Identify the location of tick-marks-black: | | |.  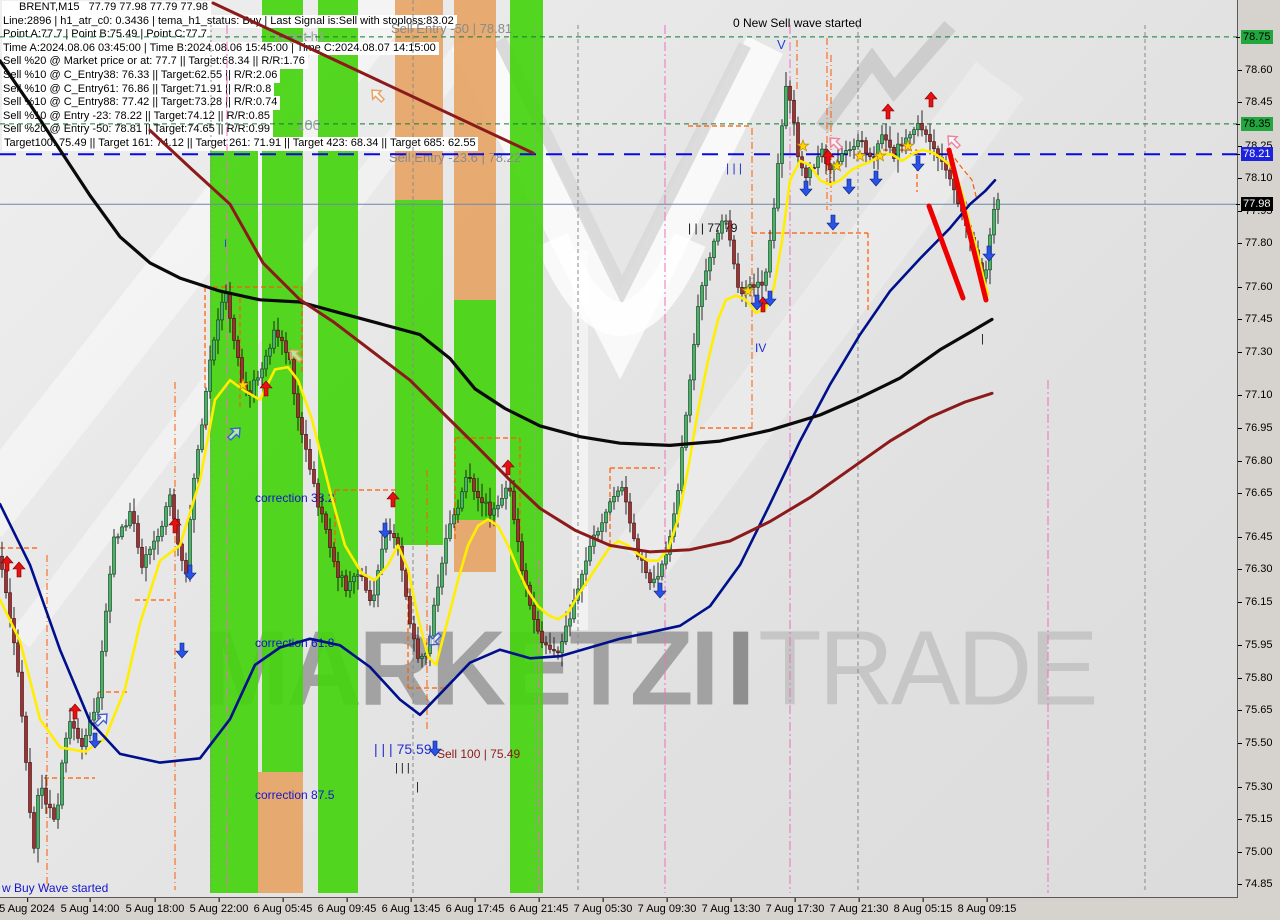
(402, 768).